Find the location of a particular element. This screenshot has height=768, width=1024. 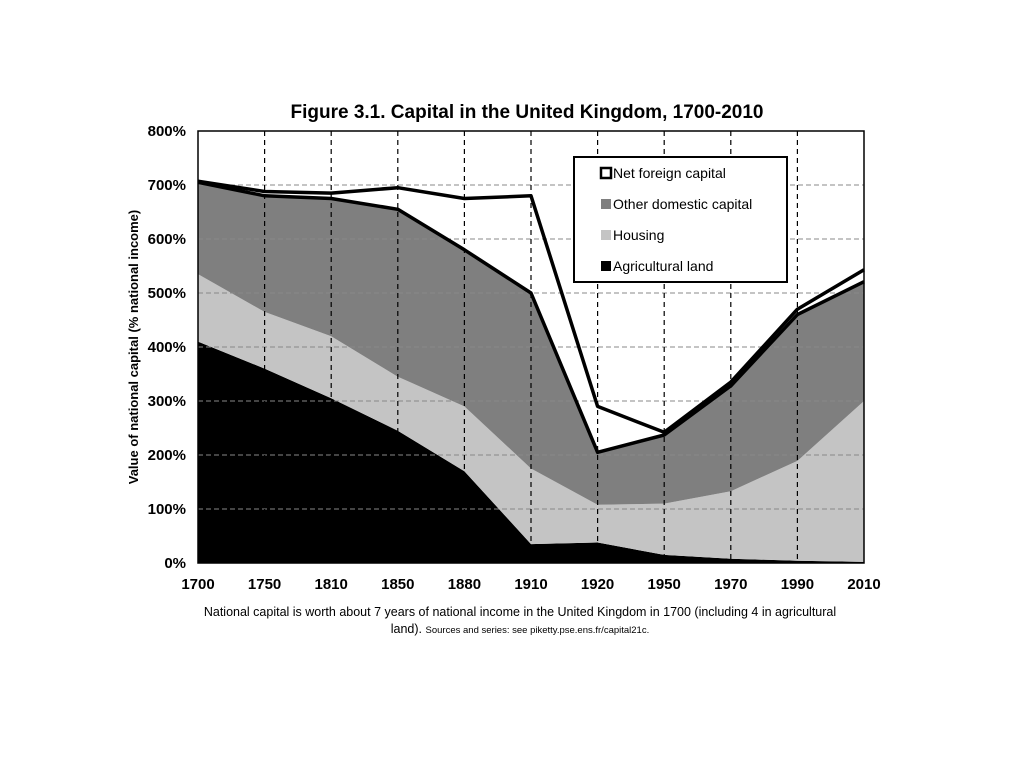

y-tick-label: 500% is located at coordinates (167, 293).